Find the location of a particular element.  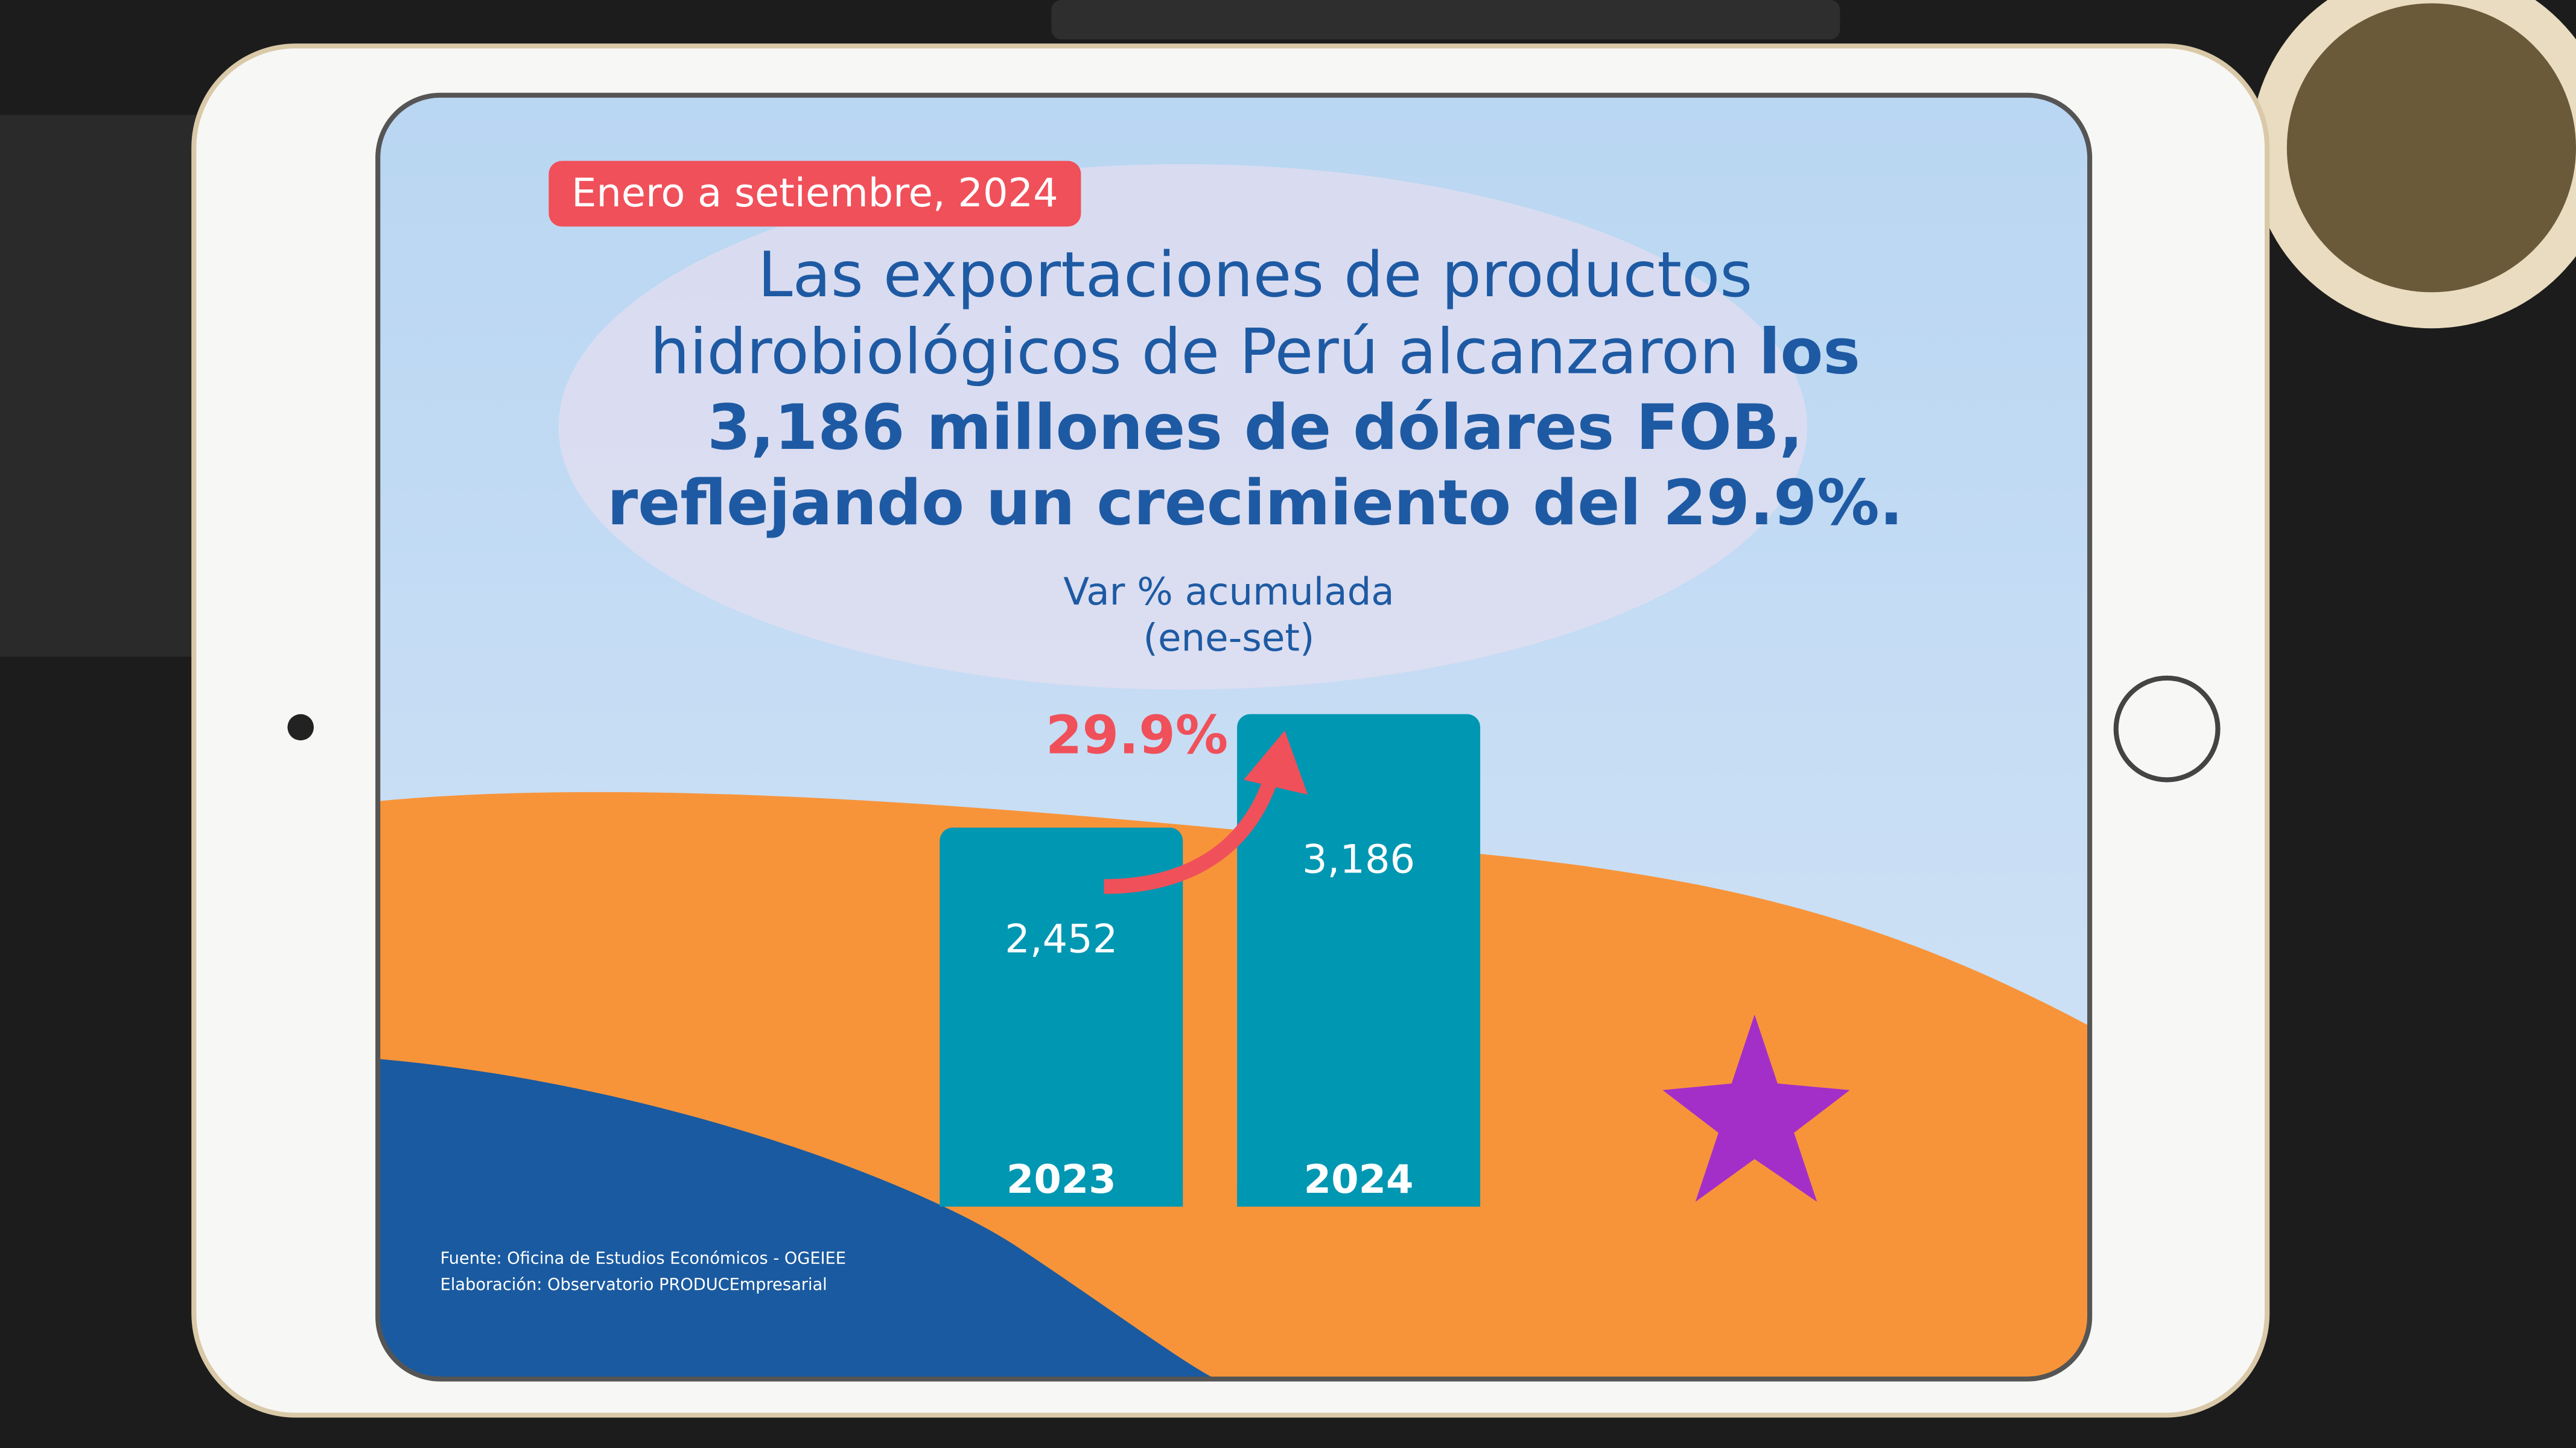

title-line: reflejando un crecimiento del 29.9%. is located at coordinates (1255, 503).